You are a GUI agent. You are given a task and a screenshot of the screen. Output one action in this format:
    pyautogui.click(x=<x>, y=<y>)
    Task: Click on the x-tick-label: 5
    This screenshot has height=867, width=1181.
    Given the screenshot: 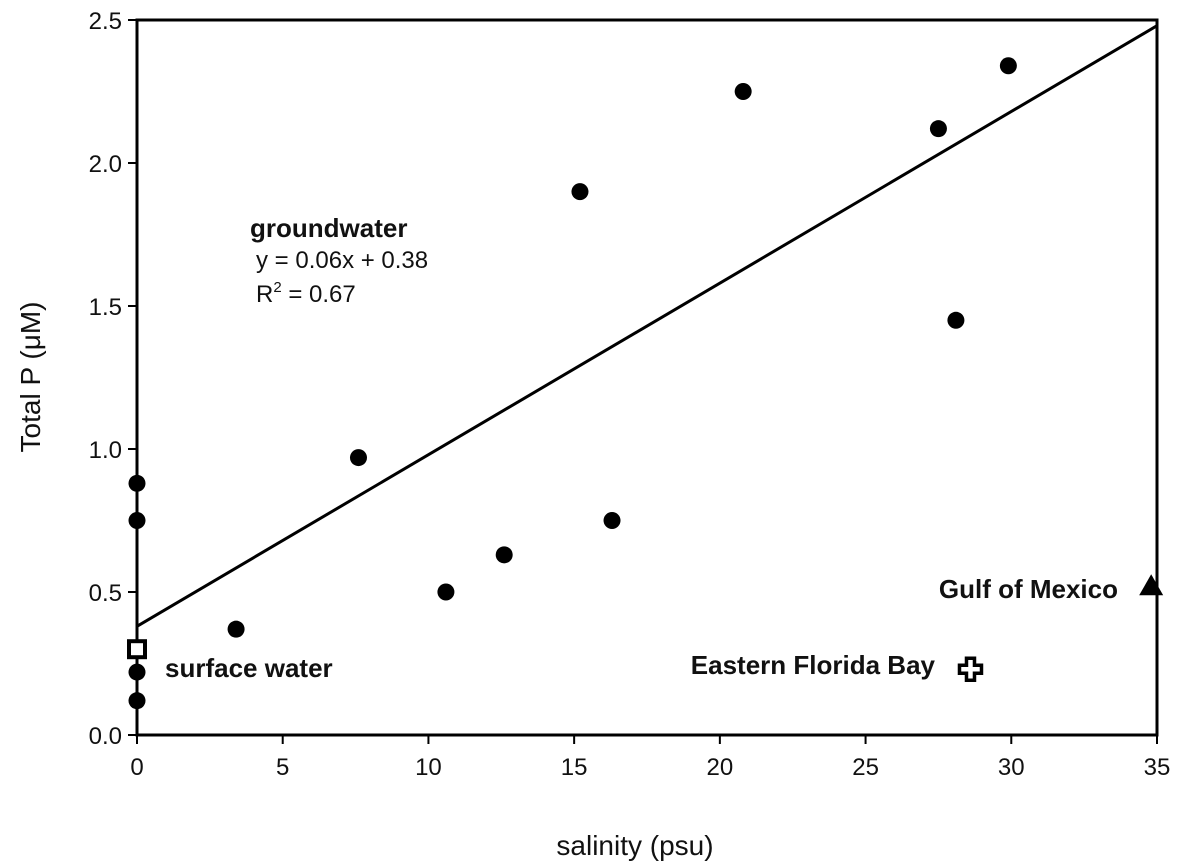 What is the action you would take?
    pyautogui.click(x=282, y=767)
    